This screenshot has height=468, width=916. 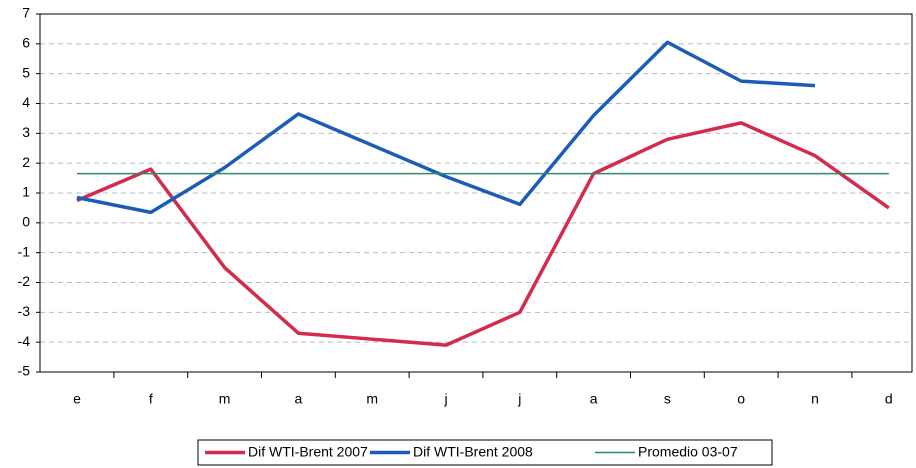 I want to click on y-tick-label: 3, so click(x=26, y=132).